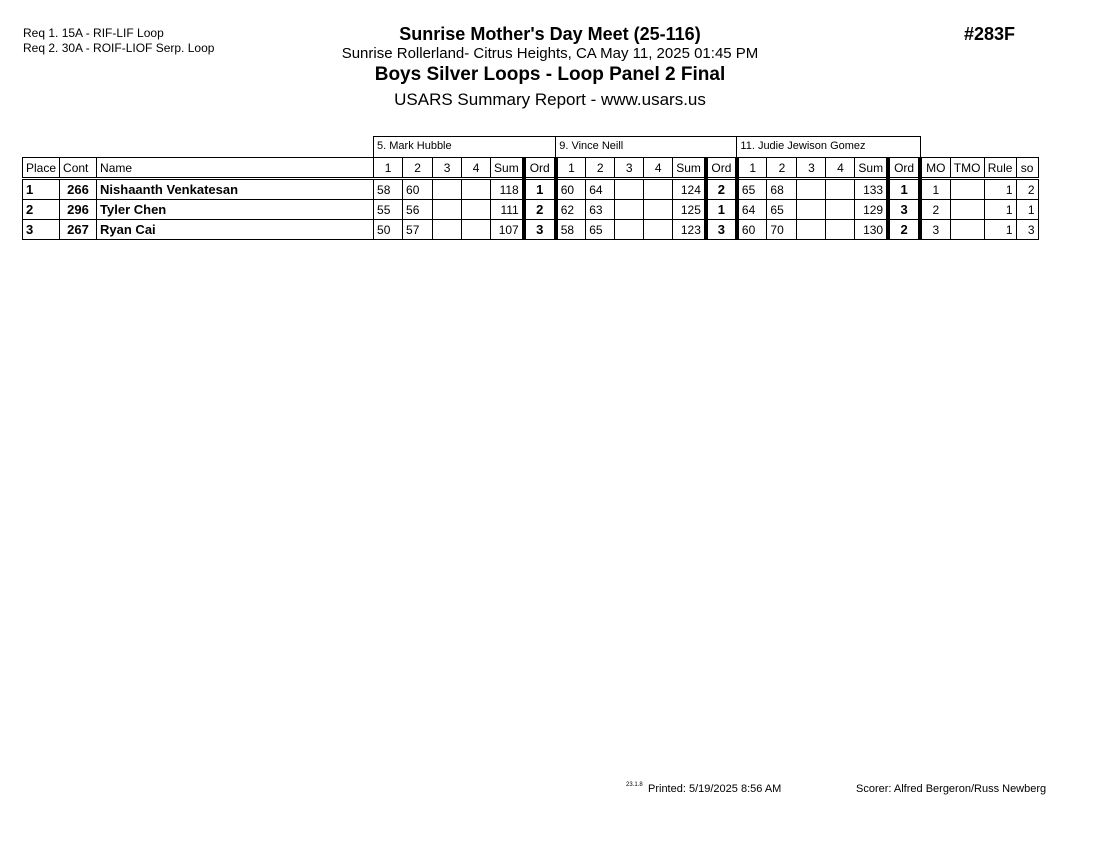  What do you see at coordinates (571, 209) in the screenshot?
I see `judge2-1: 62` at bounding box center [571, 209].